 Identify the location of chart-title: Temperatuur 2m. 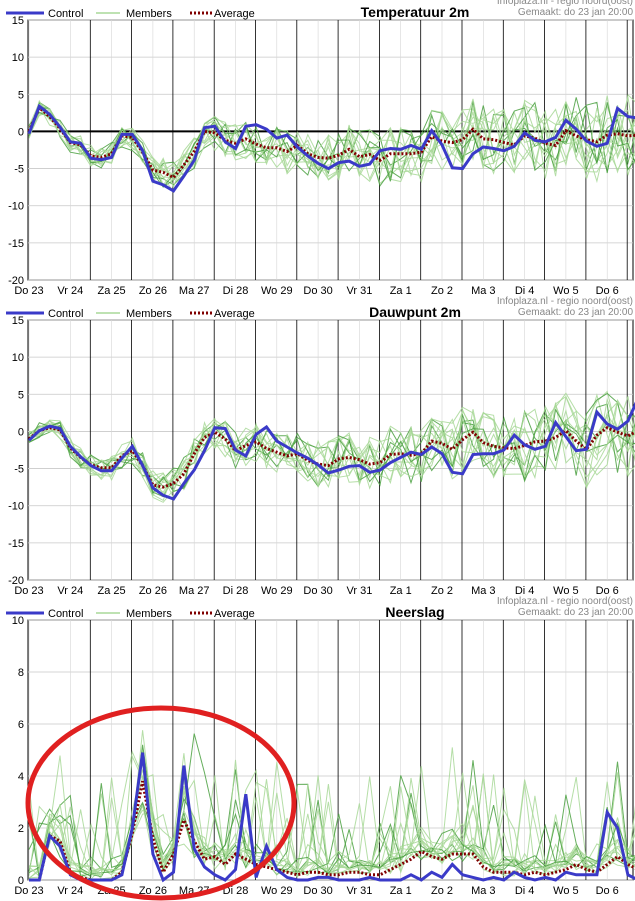
(415, 12).